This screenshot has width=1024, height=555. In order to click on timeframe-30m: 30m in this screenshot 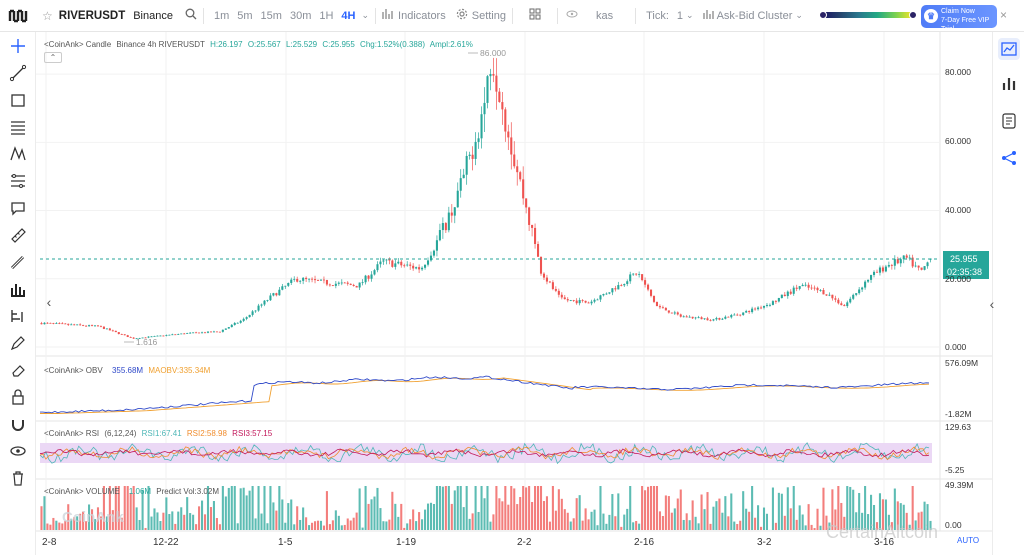, I will do `click(300, 15)`.